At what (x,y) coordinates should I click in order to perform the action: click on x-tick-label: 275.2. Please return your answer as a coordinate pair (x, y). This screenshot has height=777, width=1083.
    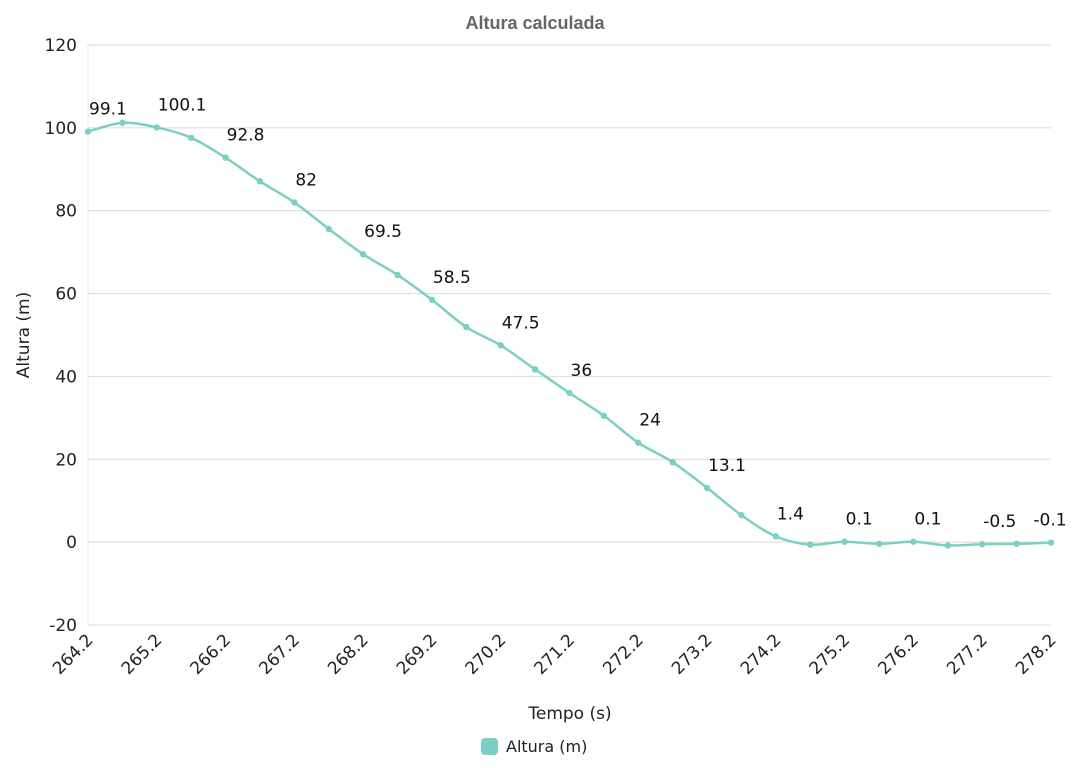
    Looking at the image, I should click on (830, 654).